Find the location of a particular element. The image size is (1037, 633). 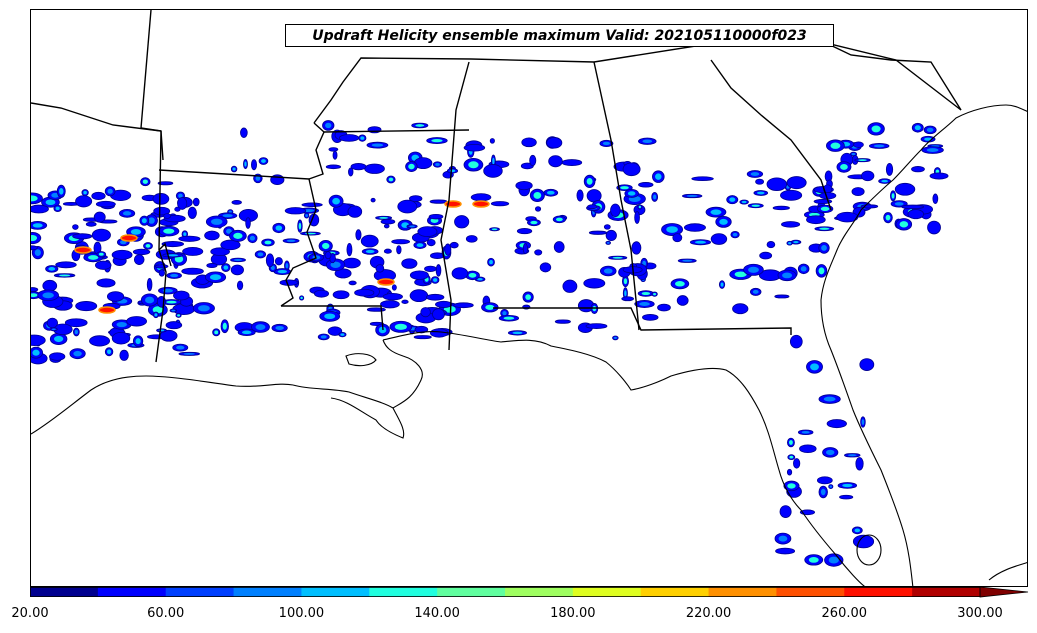

colorbar-tick-label: 260.00 is located at coordinates (844, 613).